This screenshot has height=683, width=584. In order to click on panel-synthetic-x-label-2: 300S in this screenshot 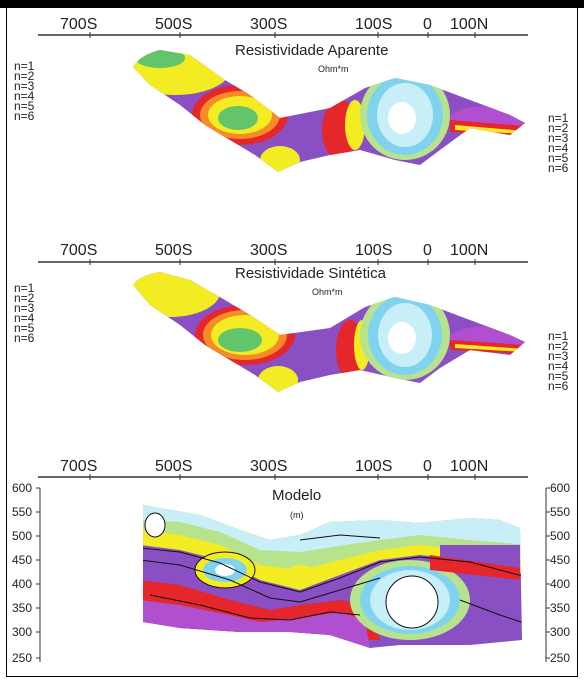, I will do `click(268, 250)`.